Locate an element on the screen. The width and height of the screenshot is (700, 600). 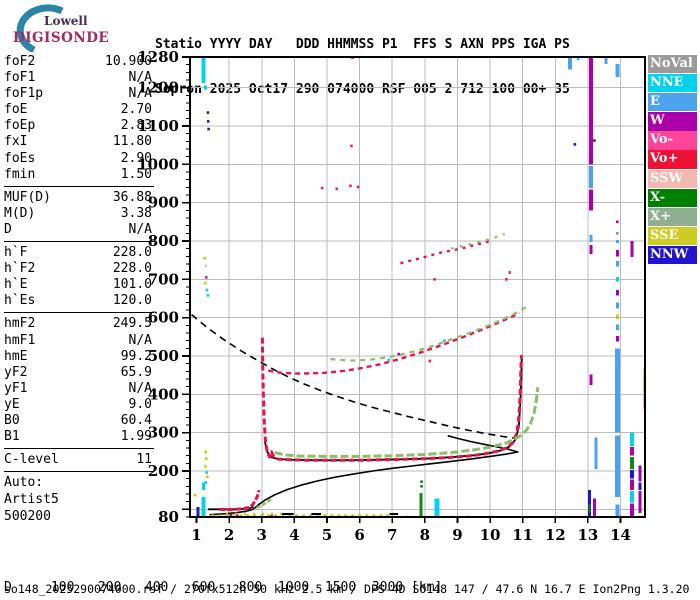
param-label: fxI is located at coordinates (16, 142).